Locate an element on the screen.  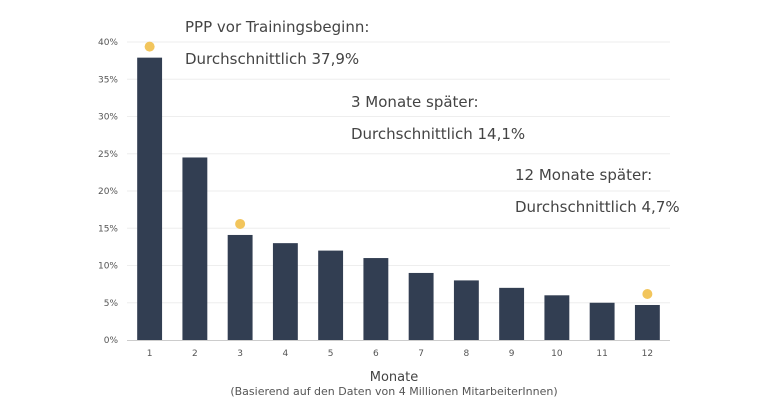
x-tick-label: 5 is located at coordinates (331, 354).